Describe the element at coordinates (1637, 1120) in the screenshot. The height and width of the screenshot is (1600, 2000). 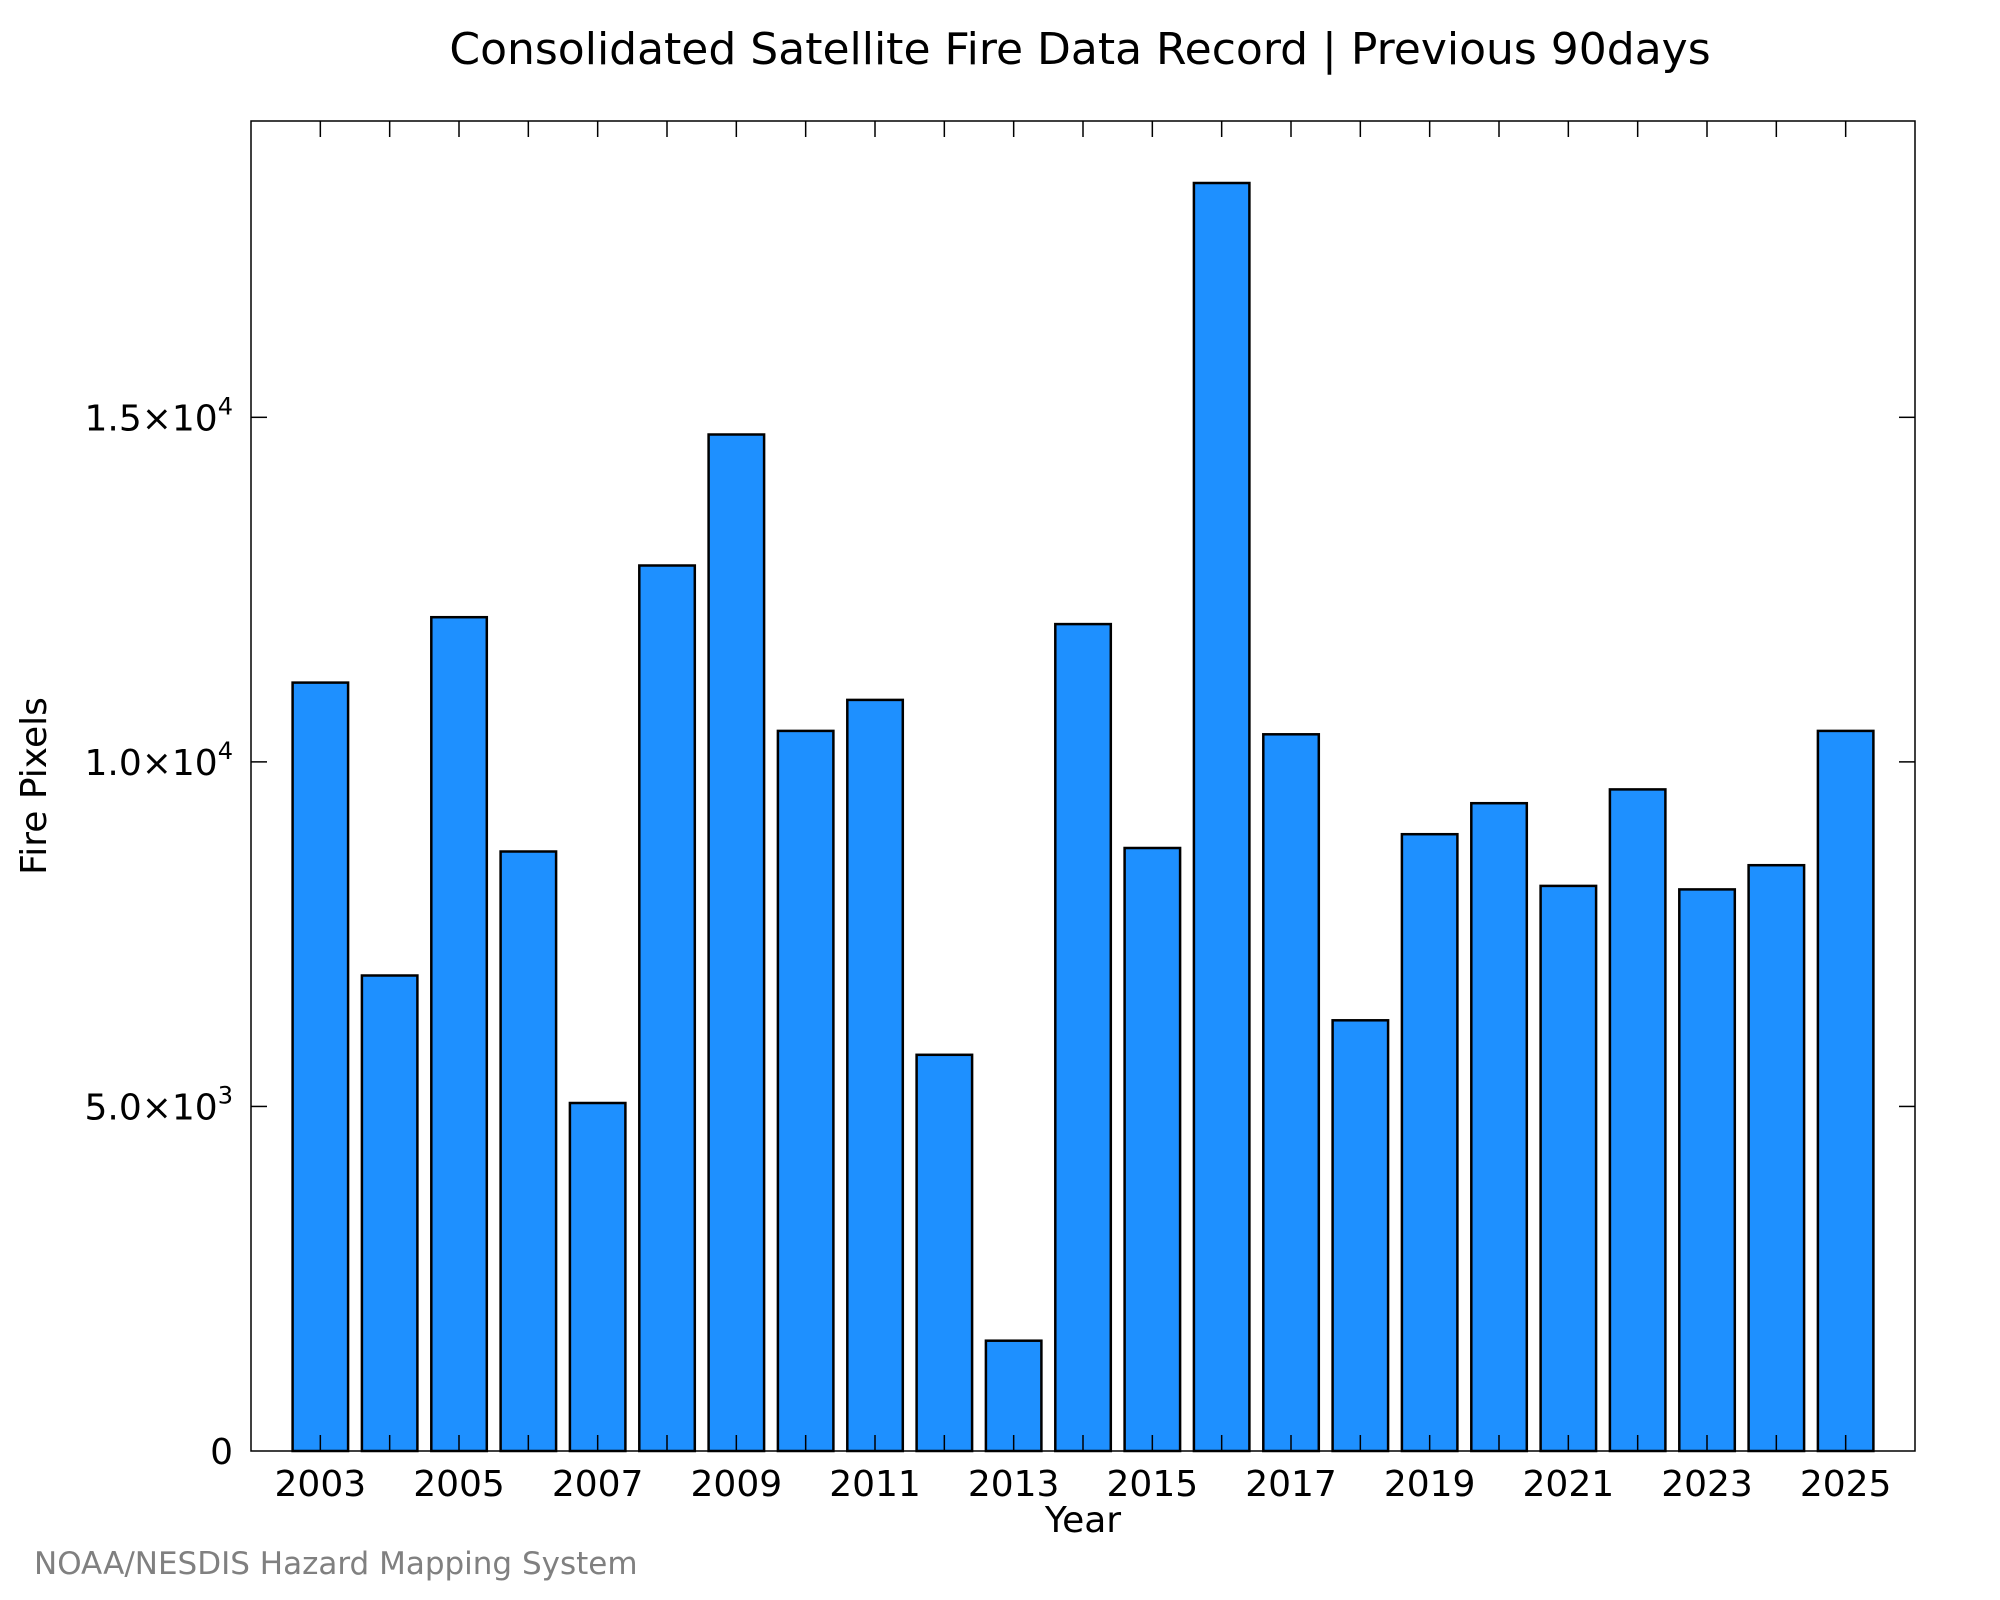
I see `bar-2022` at that location.